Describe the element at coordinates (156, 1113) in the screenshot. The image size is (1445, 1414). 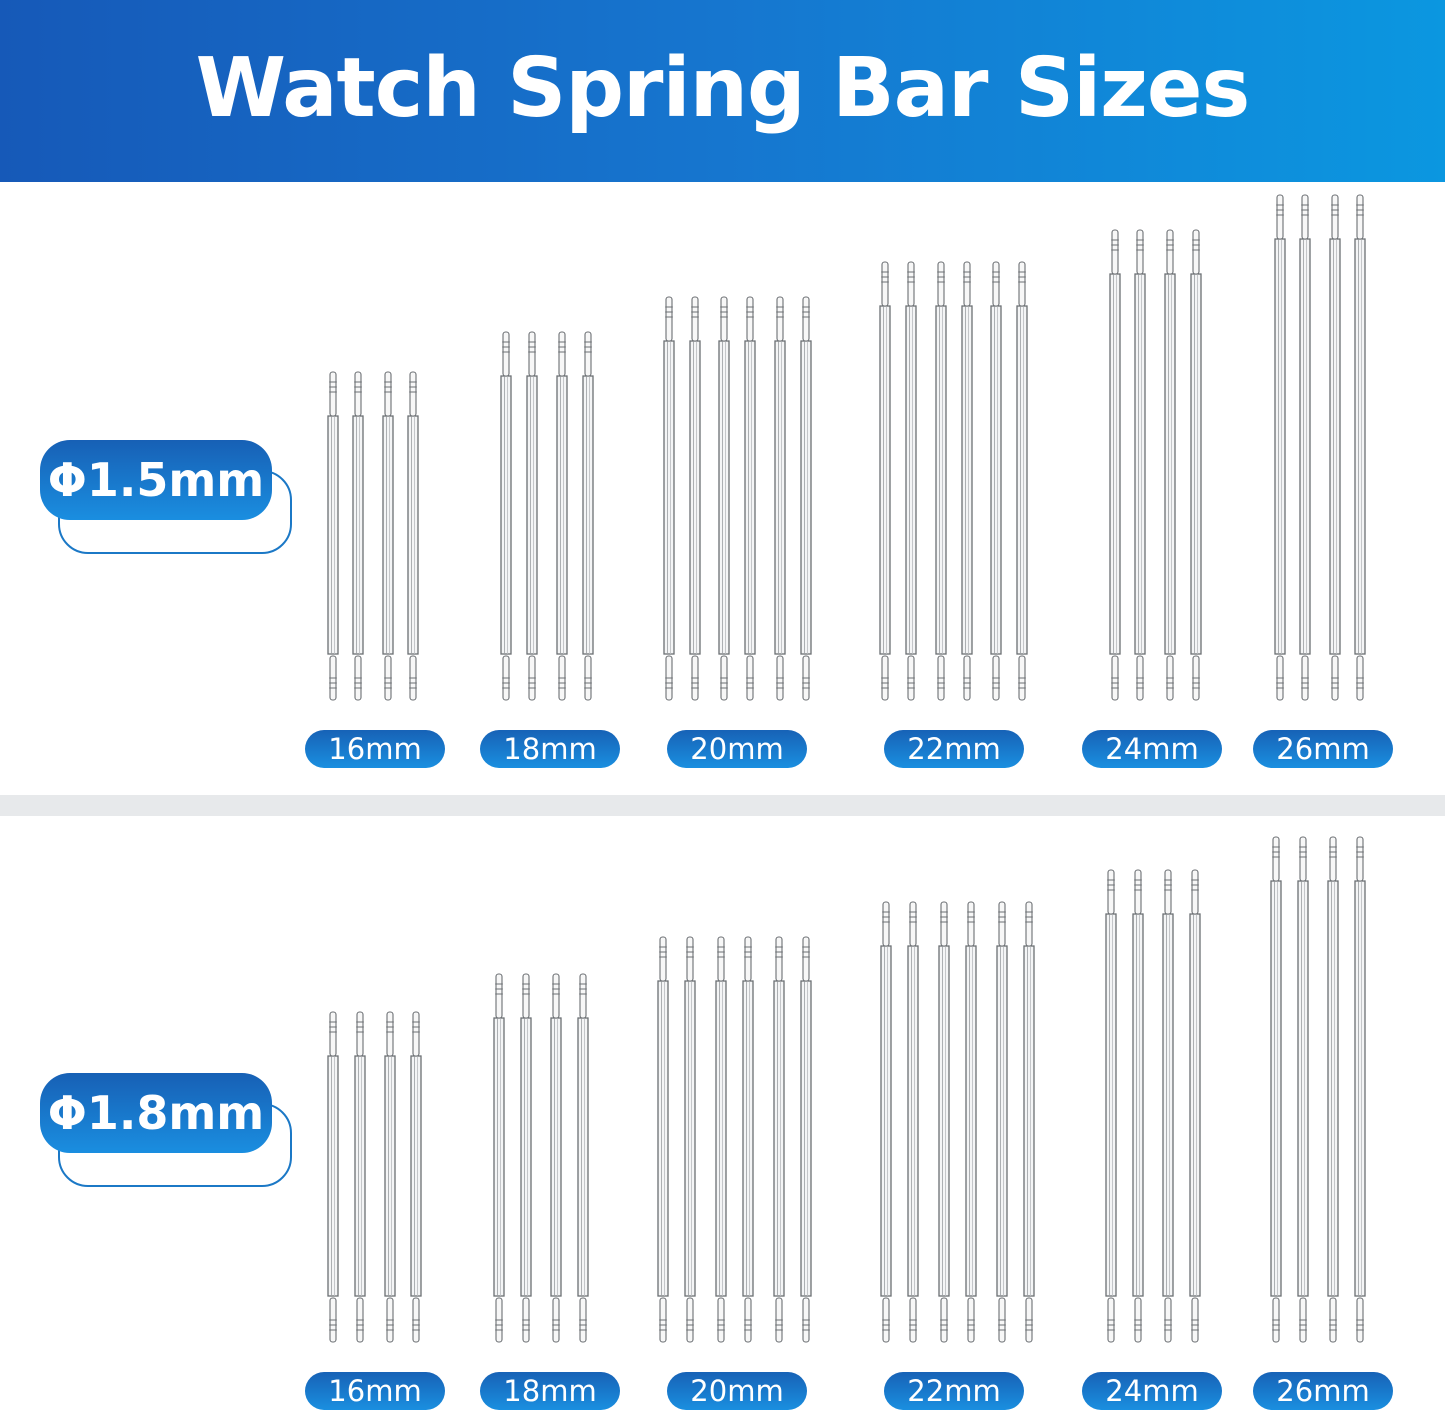
I see `diameter-label: Φ1.8mm` at that location.